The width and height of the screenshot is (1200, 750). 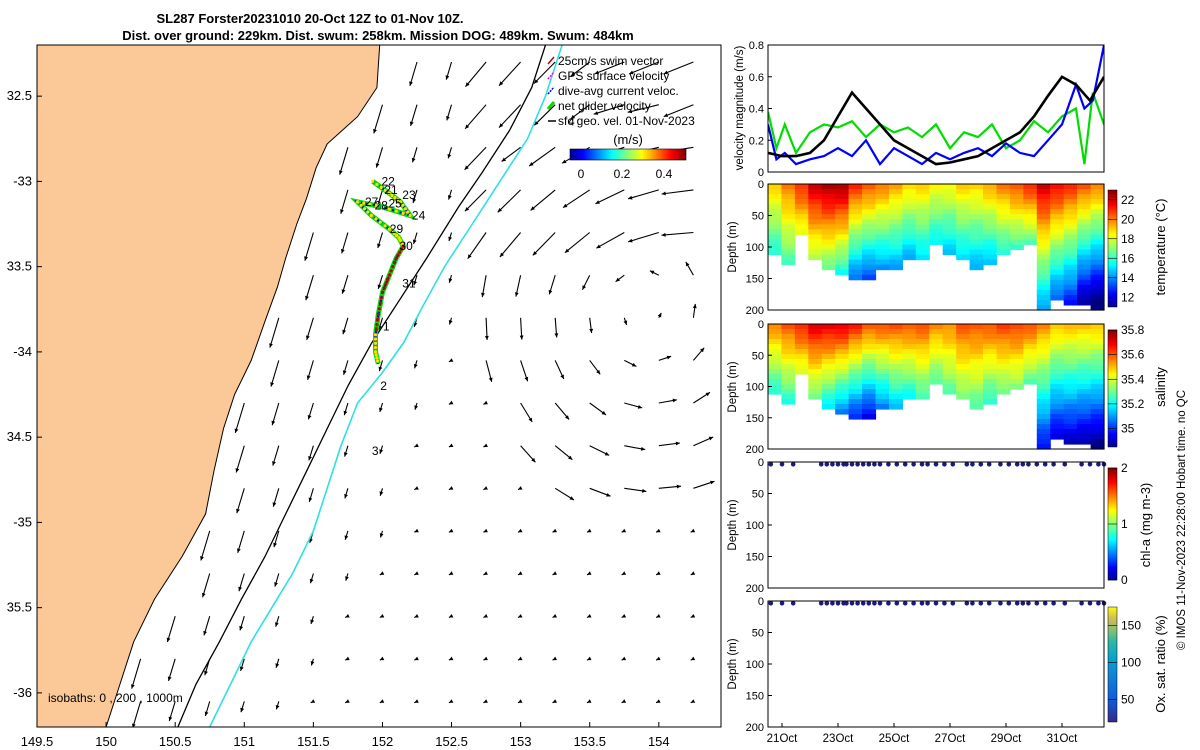 What do you see at coordinates (761, 173) in the screenshot?
I see `velocity-ytick-label: 0` at bounding box center [761, 173].